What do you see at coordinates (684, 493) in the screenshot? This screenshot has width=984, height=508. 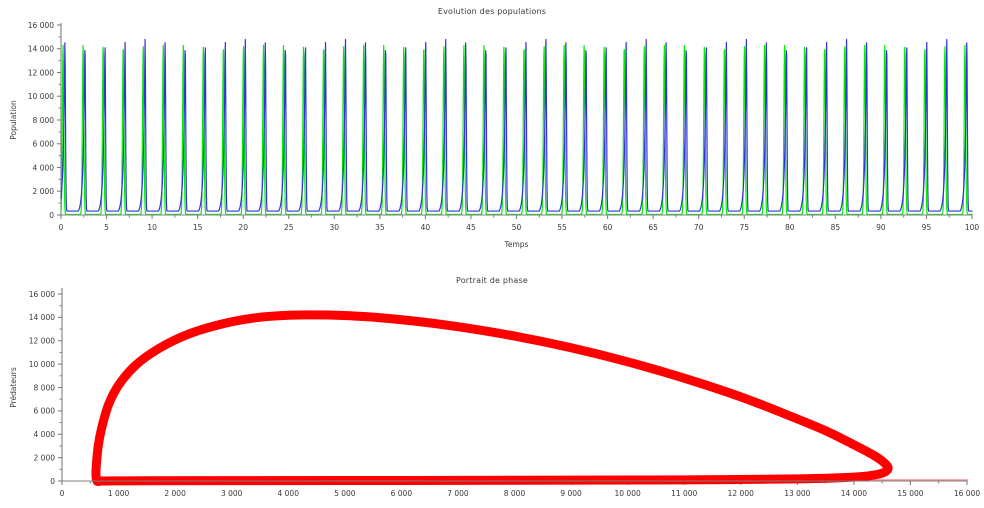 I see `x-tick-label: 11 000` at bounding box center [684, 493].